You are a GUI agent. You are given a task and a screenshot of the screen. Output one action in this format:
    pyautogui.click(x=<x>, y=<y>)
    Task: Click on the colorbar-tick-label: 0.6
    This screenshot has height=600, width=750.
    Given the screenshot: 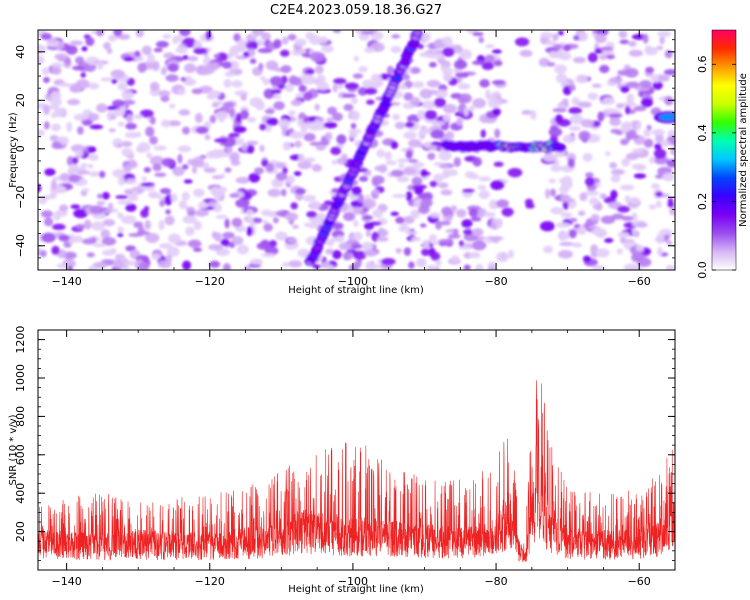 What is the action you would take?
    pyautogui.click(x=702, y=65)
    